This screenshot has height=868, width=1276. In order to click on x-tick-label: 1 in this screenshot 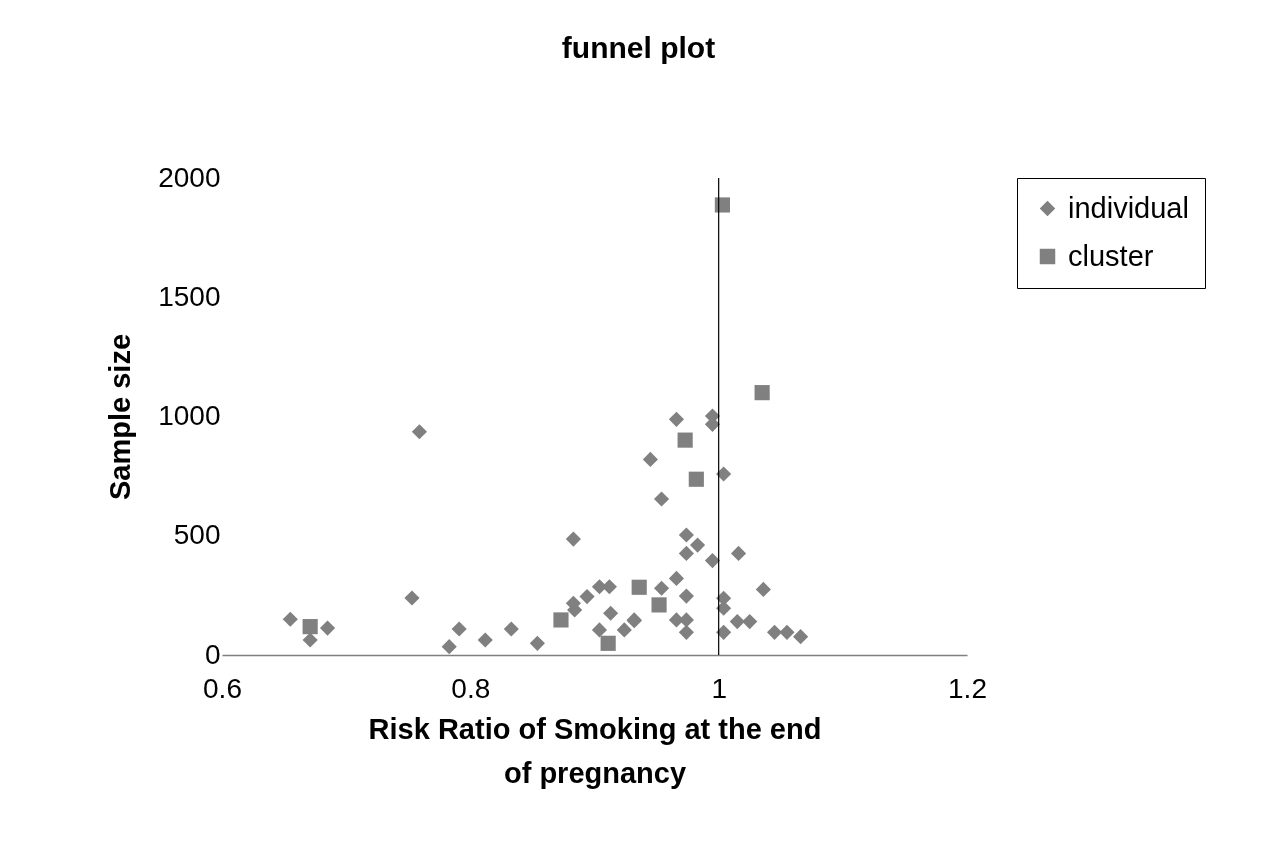, I will do `click(719, 688)`.